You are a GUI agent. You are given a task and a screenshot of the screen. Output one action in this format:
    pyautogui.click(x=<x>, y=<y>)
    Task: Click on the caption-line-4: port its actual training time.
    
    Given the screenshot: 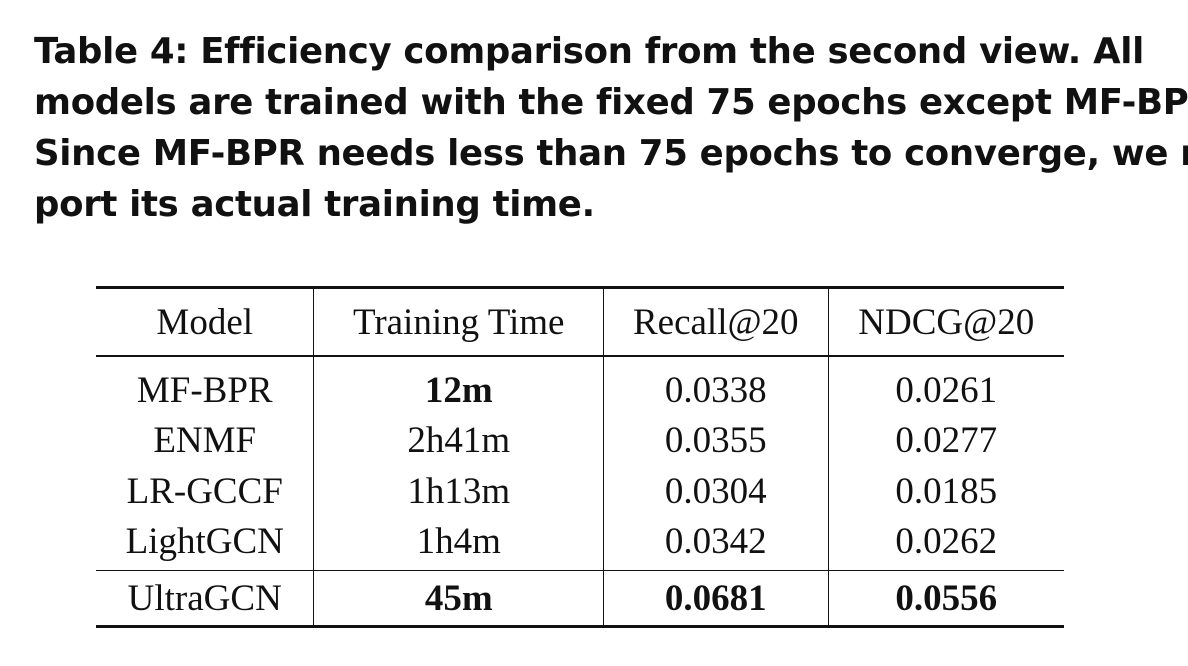 What is the action you would take?
    pyautogui.click(x=314, y=204)
    